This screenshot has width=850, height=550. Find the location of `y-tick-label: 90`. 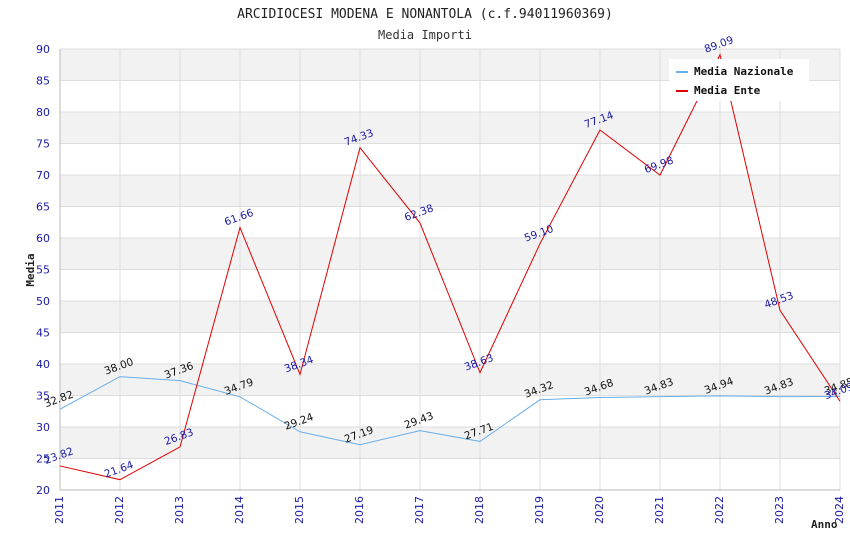

y-tick-label: 90 is located at coordinates (43, 49).